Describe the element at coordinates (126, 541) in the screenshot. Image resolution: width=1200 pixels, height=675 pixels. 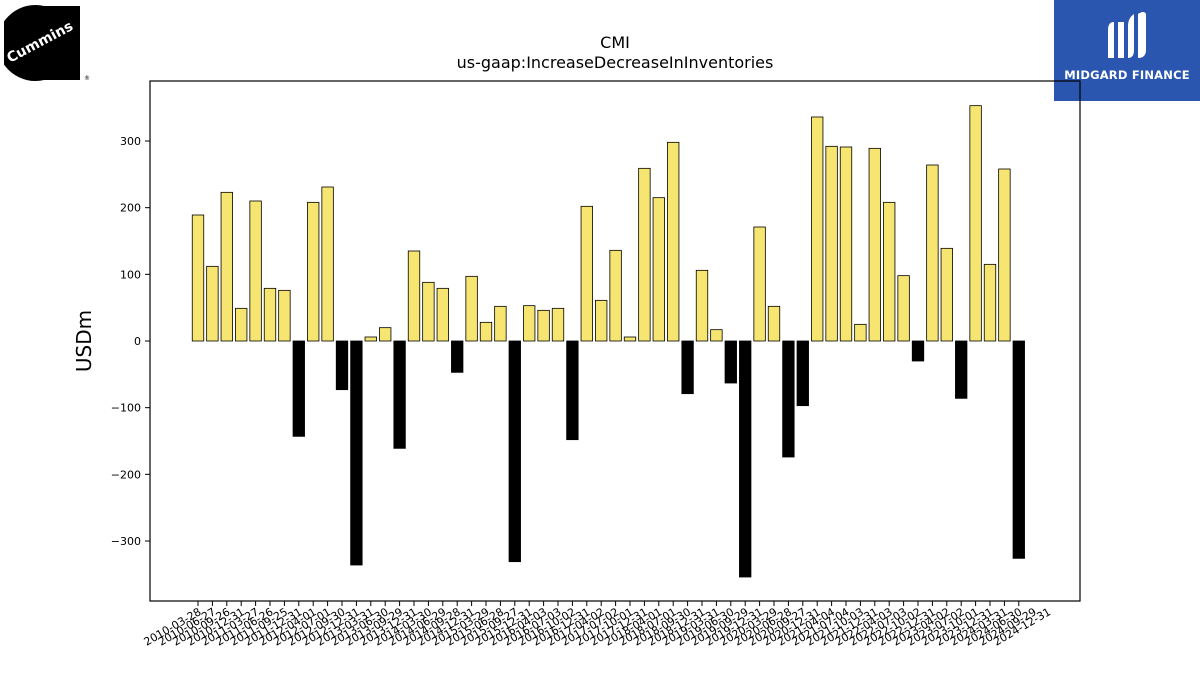
I see `y-tick-label: −300` at that location.